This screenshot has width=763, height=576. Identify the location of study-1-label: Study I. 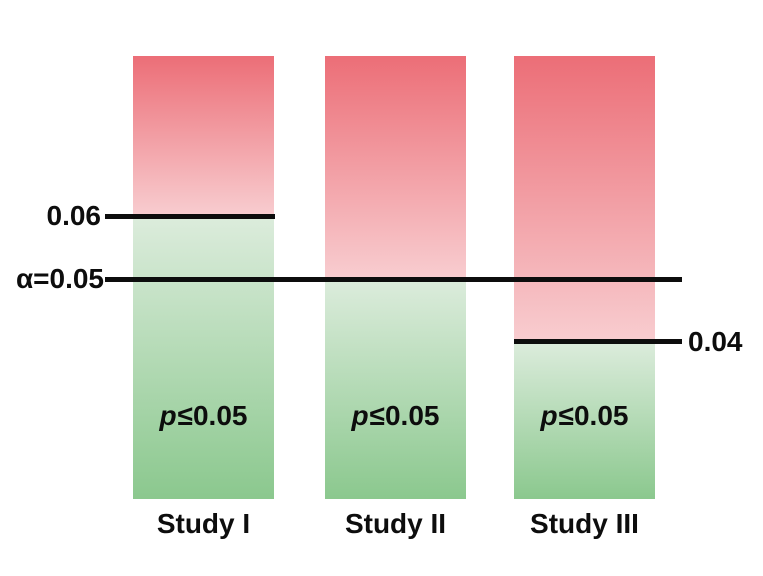
(203, 523).